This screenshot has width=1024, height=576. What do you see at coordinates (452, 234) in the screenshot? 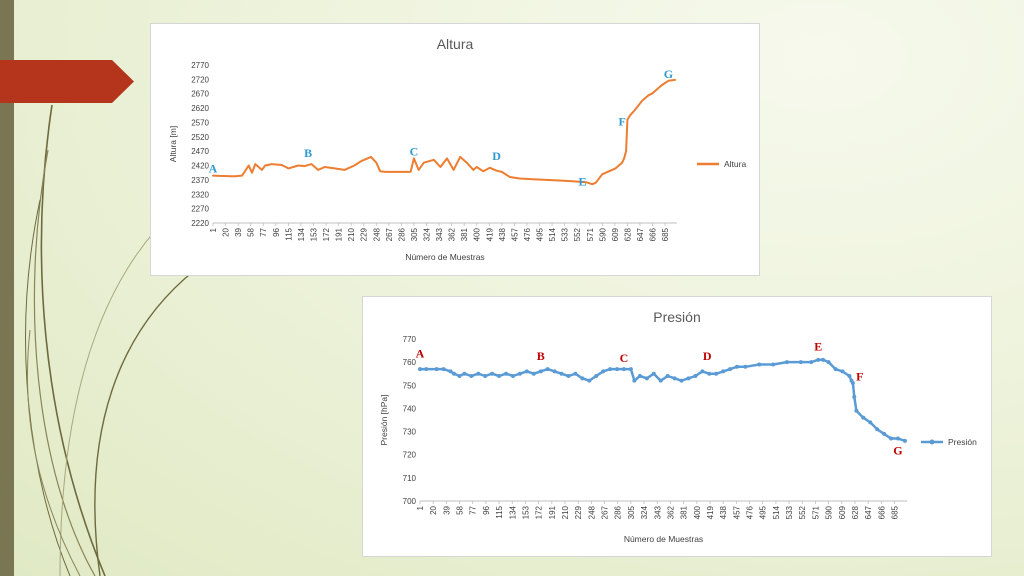
I see `x-tick-label: 362` at bounding box center [452, 234].